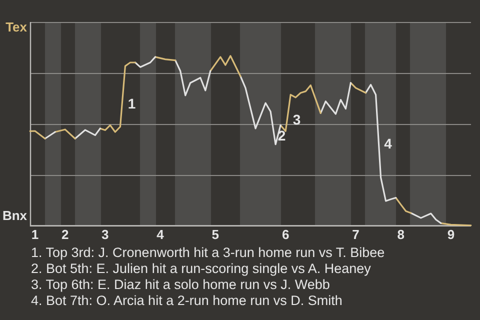  What do you see at coordinates (65, 234) in the screenshot?
I see `x-tick-label: 2` at bounding box center [65, 234].